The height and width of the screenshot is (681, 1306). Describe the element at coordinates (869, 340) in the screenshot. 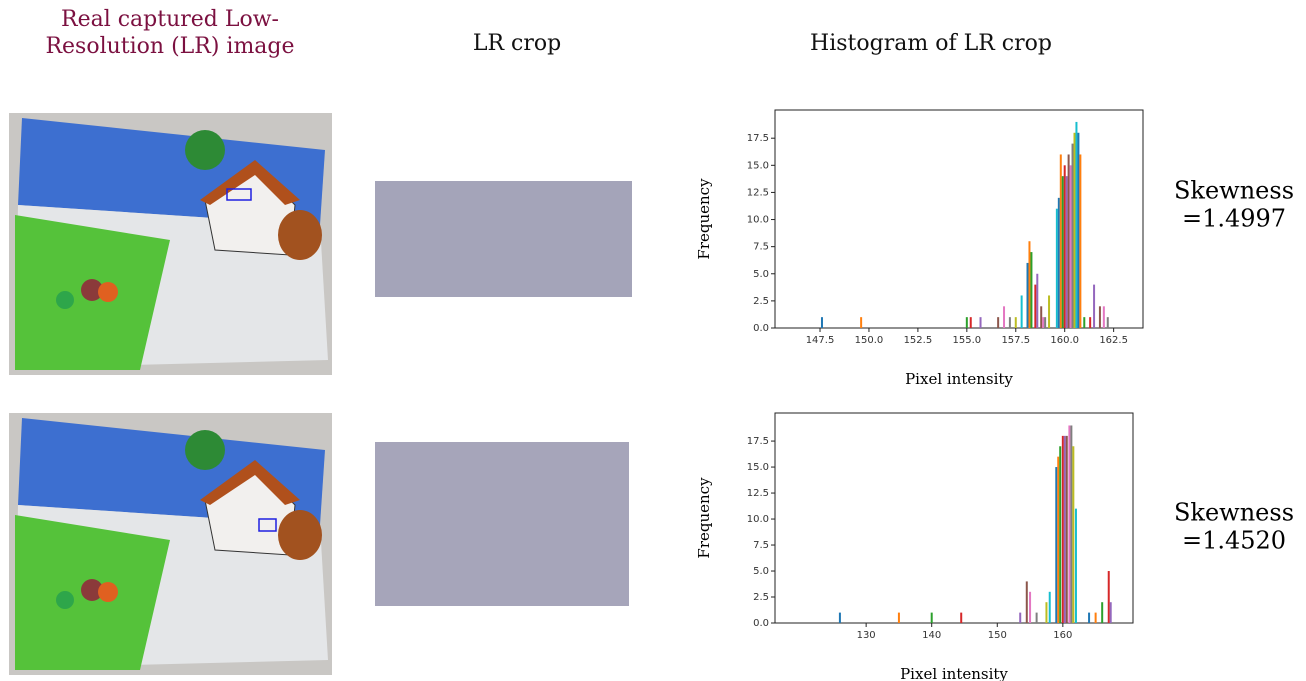

I see `x-tick-label: 150.0` at that location.